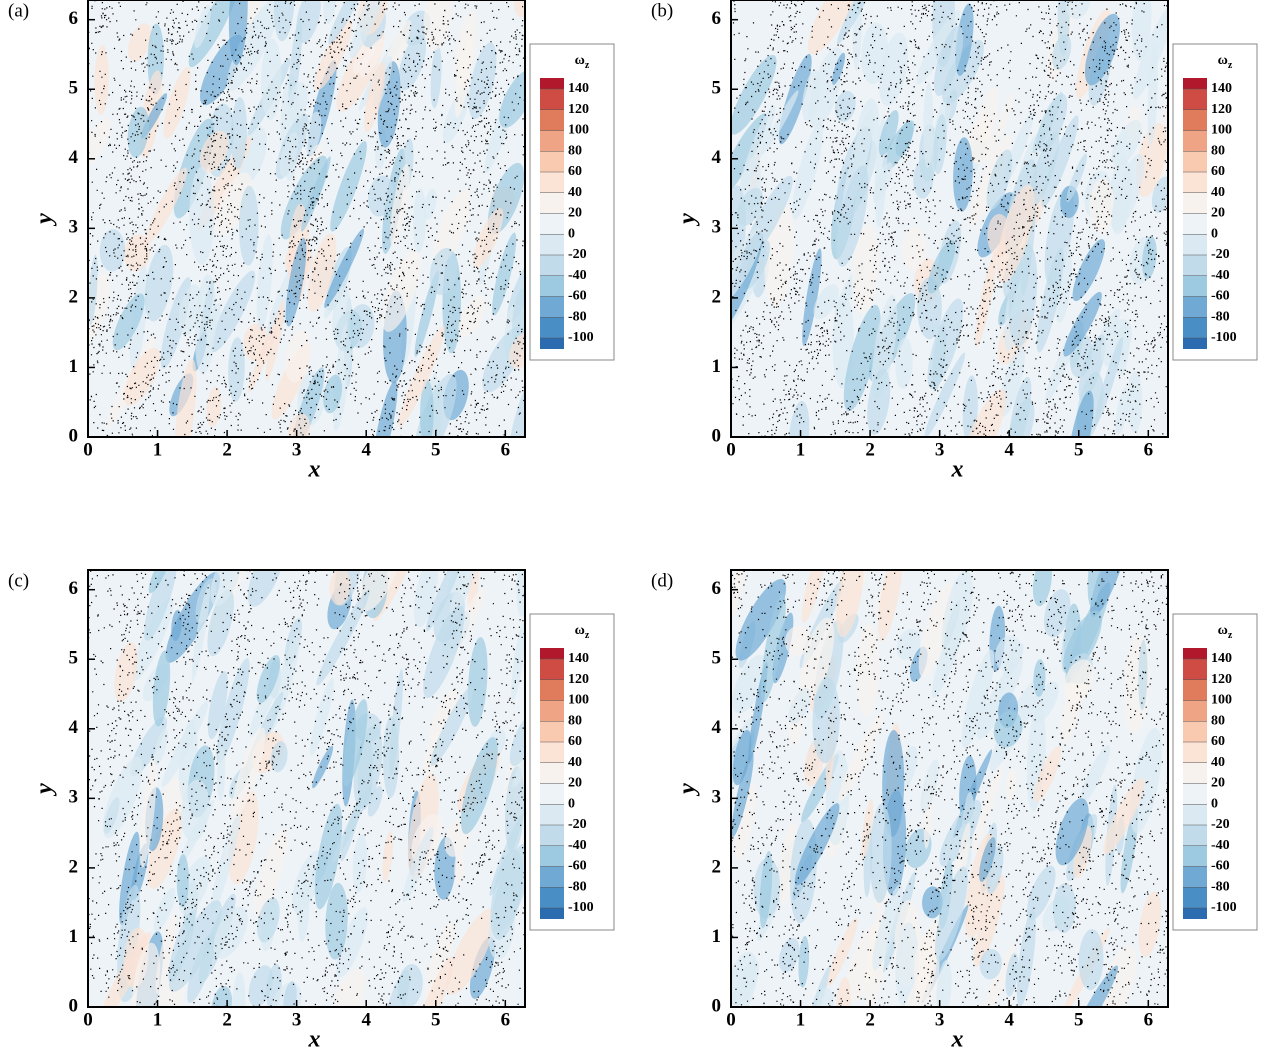  I want to click on particles, so click(306, 218).